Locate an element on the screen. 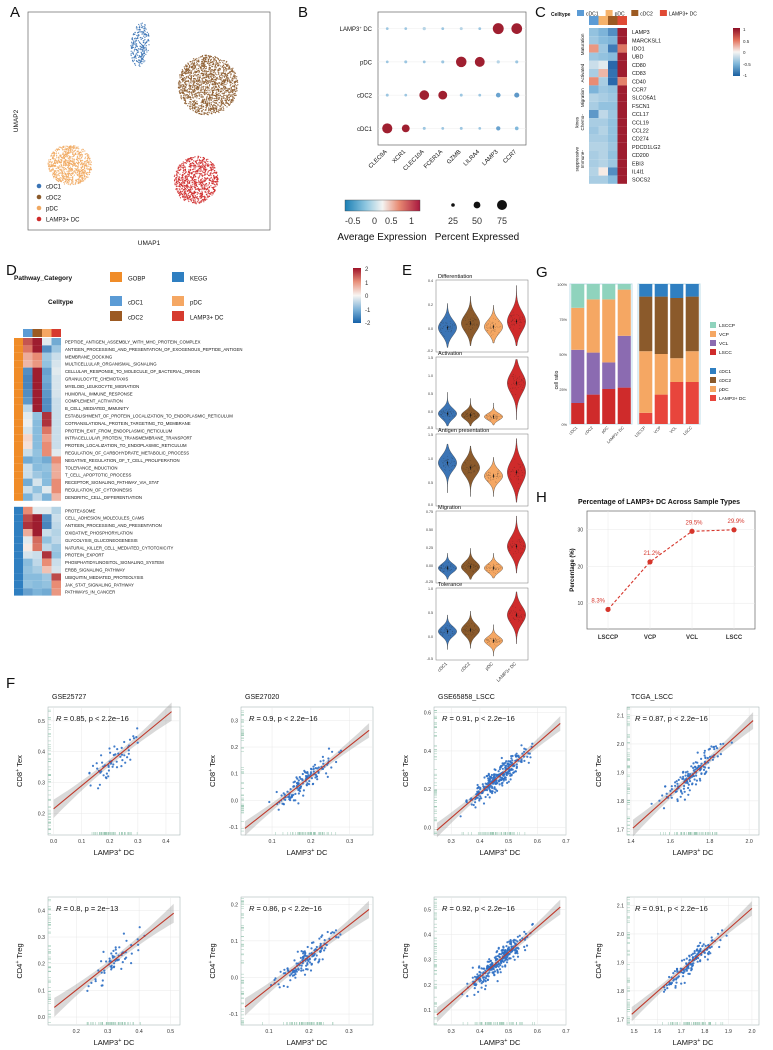  b-color-tick: -0.5 is located at coordinates (353, 221).